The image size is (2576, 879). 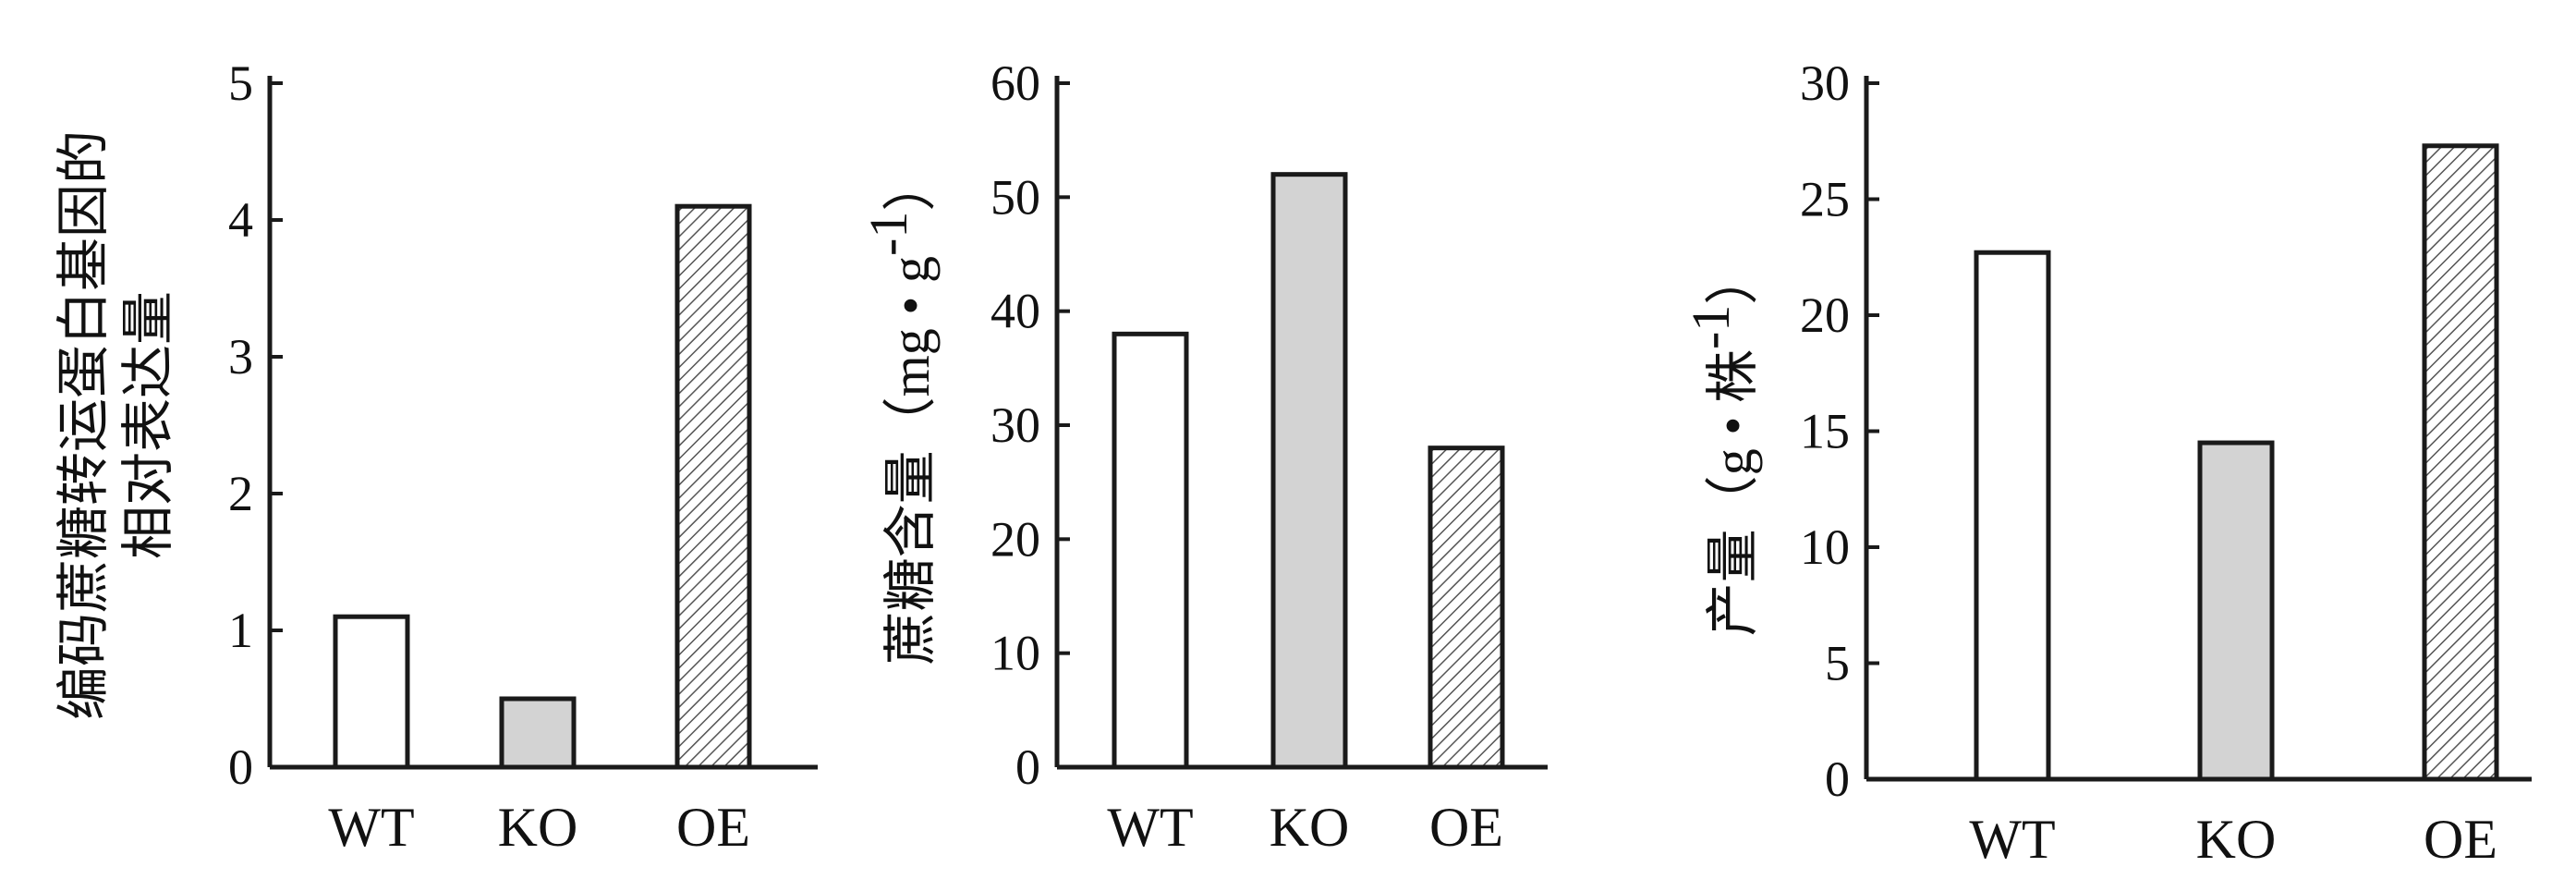 I want to click on y-tick-label: 2, so click(x=241, y=494).